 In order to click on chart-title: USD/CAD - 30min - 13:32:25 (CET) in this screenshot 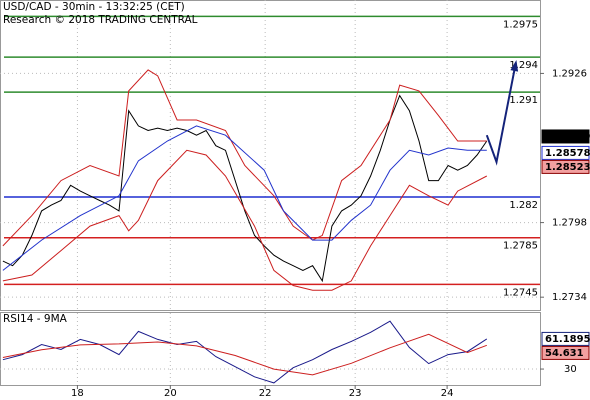, I will do `click(94, 7)`.